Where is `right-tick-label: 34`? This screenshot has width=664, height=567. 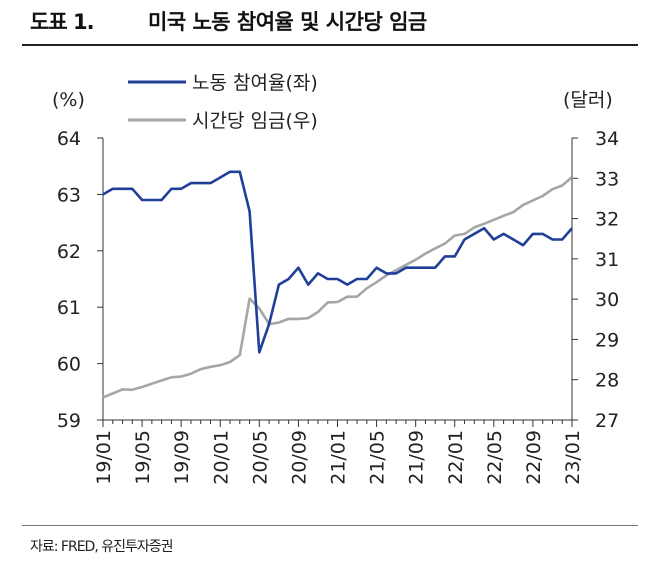
right-tick-label: 34 is located at coordinates (607, 139).